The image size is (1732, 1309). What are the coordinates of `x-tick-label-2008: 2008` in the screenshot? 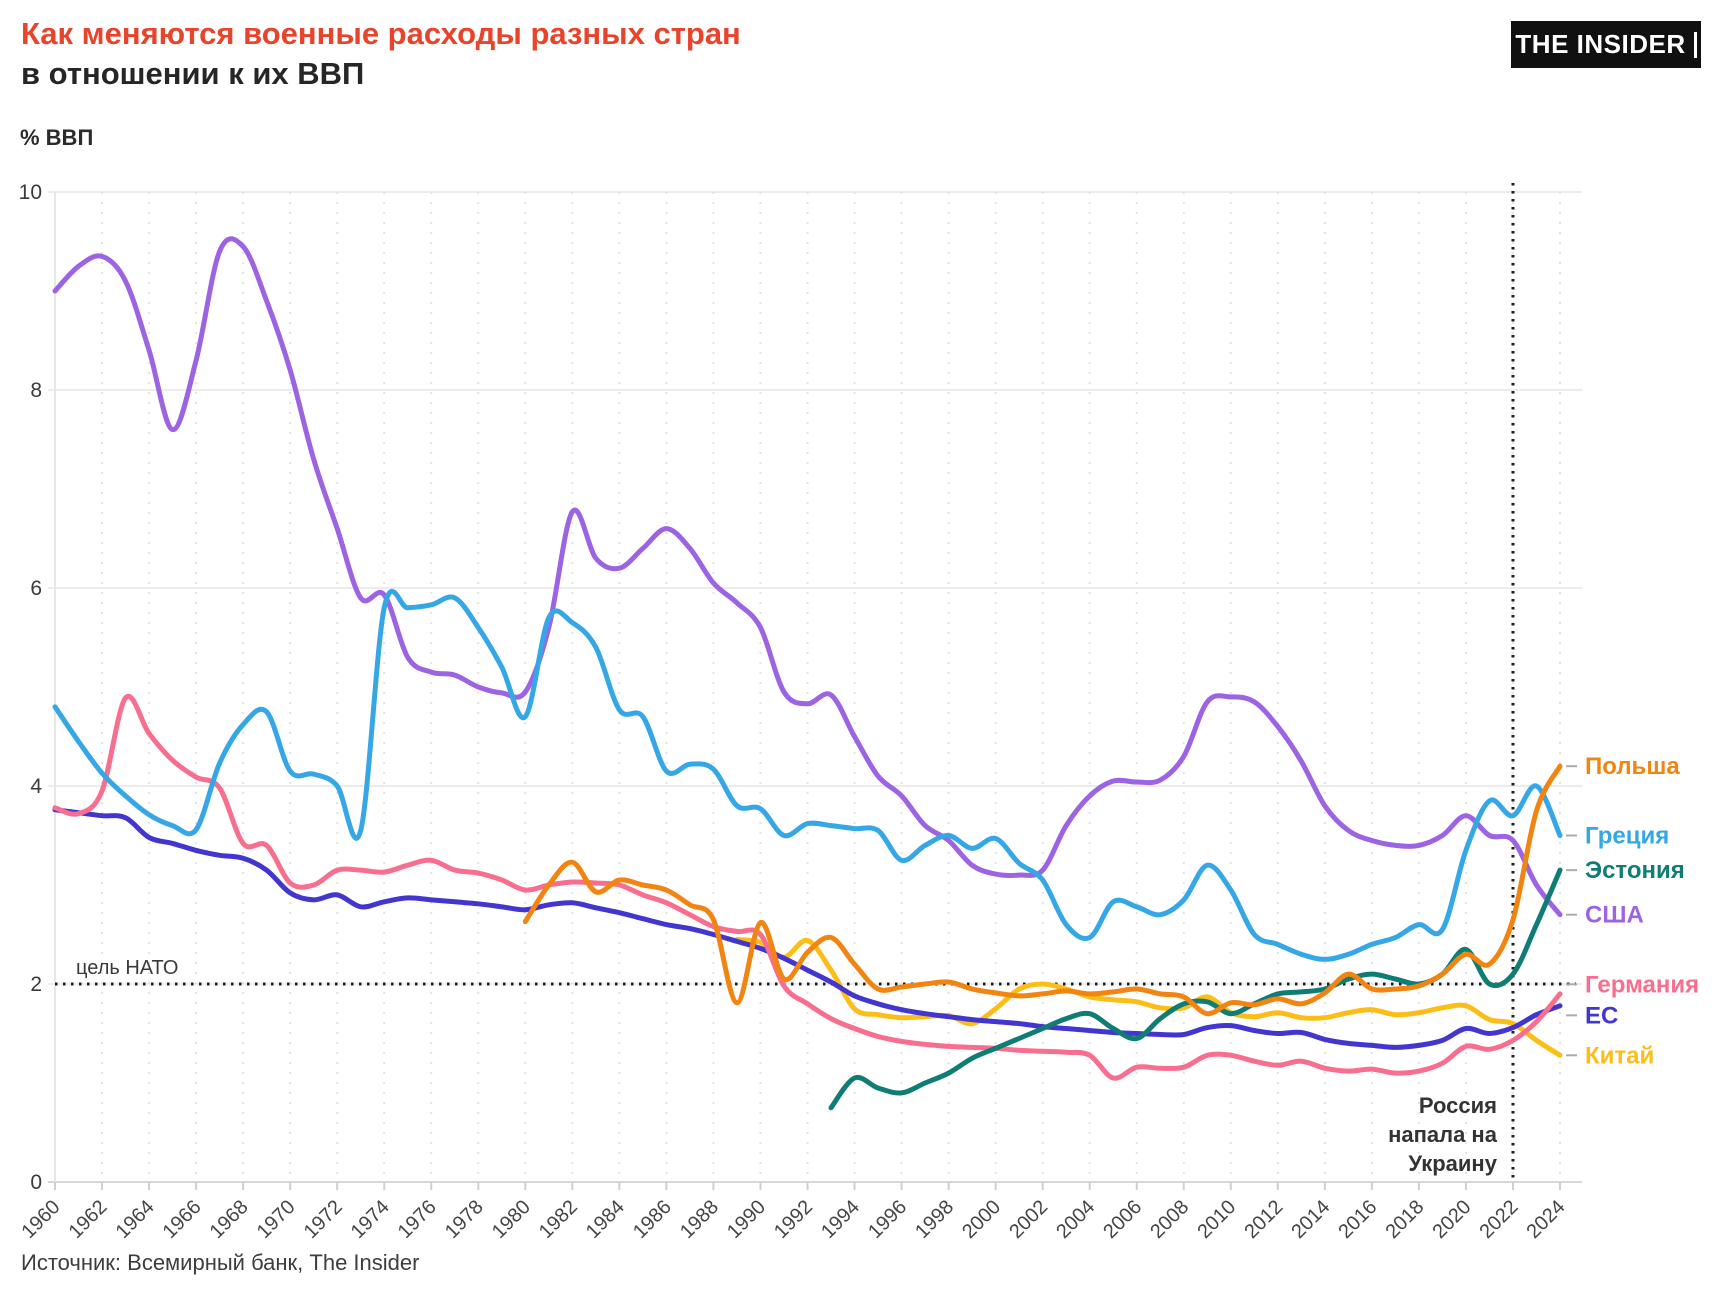 It's located at (1169, 1219).